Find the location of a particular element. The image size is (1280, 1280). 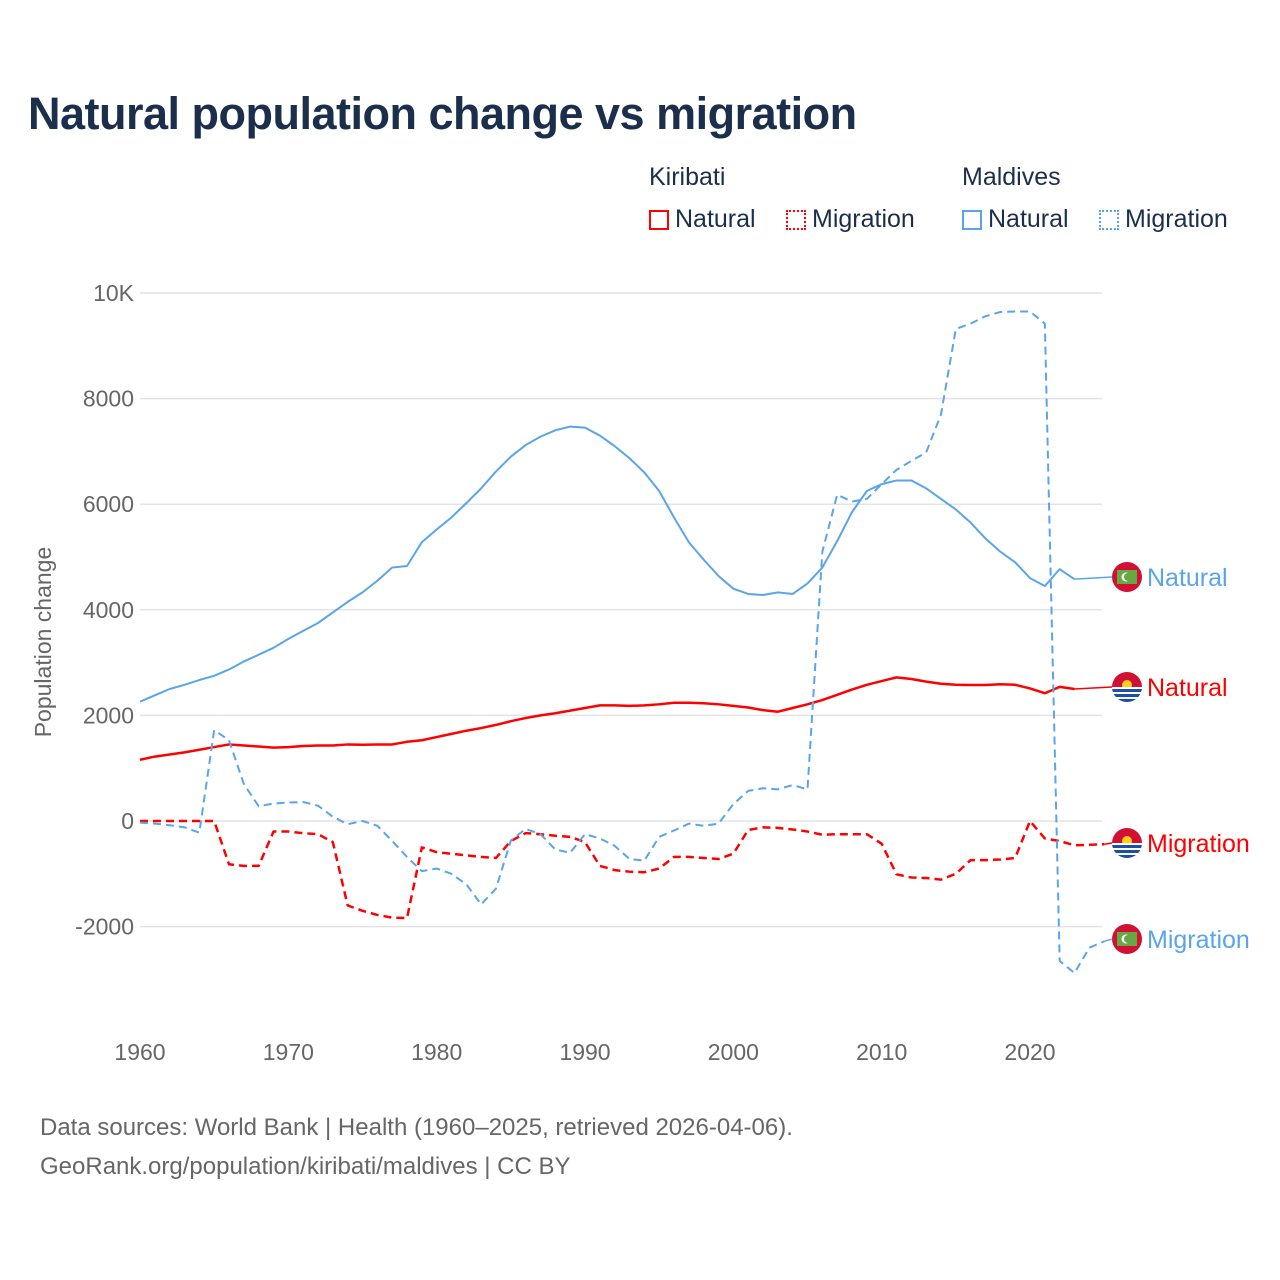

x-tick-label: 2020 is located at coordinates (1029, 1052).